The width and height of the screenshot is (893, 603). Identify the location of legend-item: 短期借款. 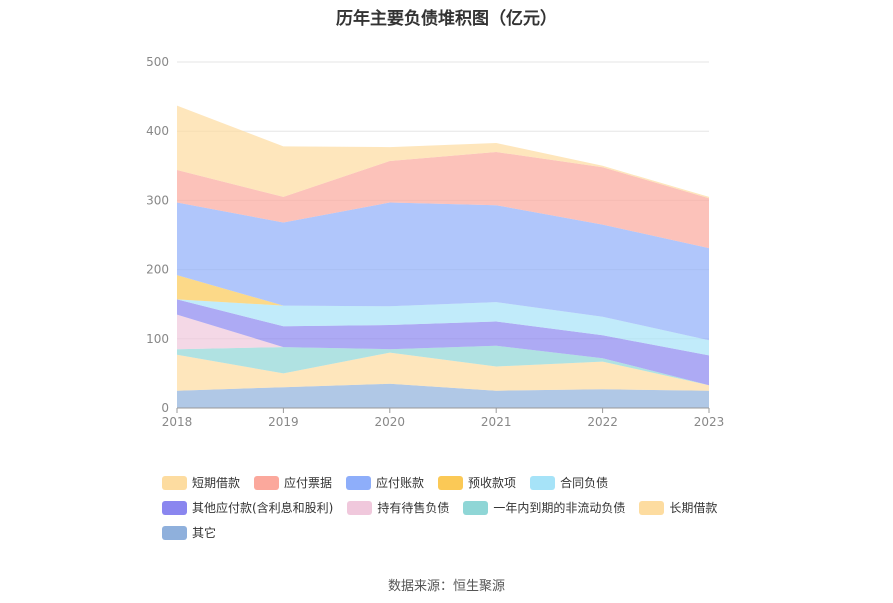
(201, 482).